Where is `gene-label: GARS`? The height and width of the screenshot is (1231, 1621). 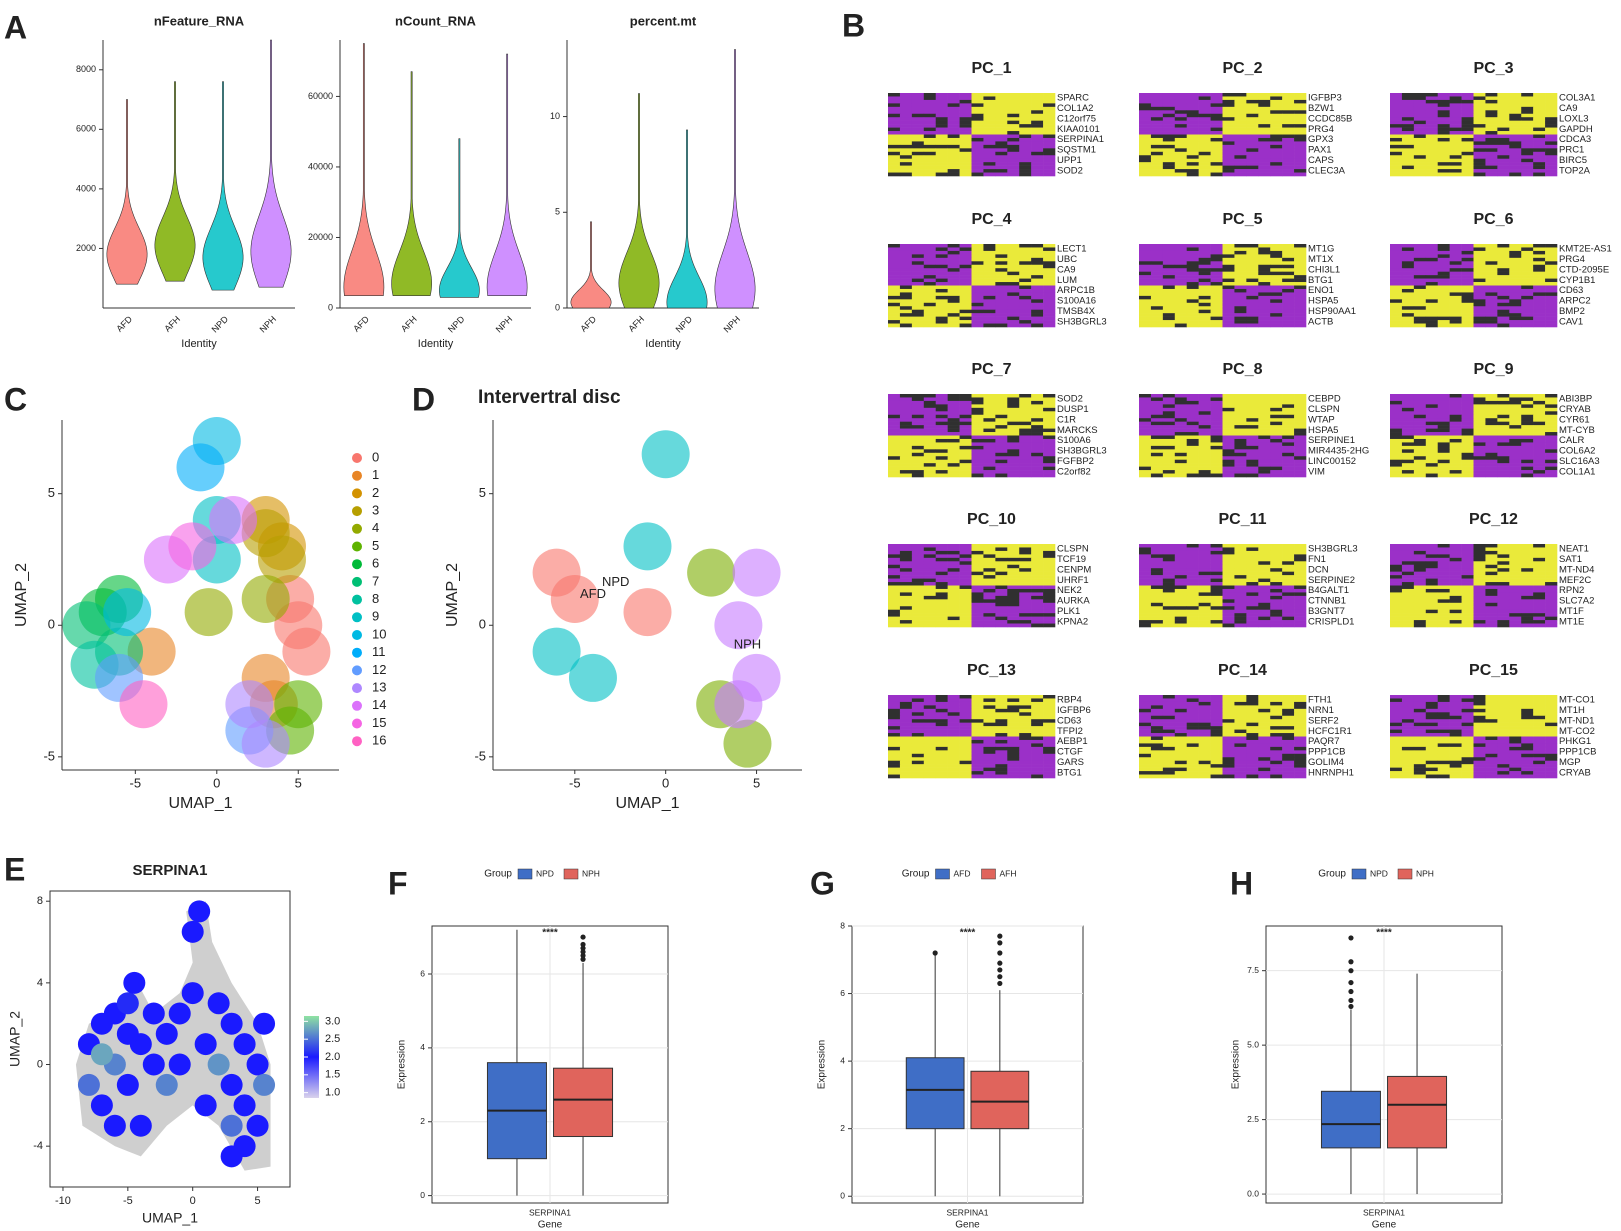 gene-label: GARS is located at coordinates (1070, 762).